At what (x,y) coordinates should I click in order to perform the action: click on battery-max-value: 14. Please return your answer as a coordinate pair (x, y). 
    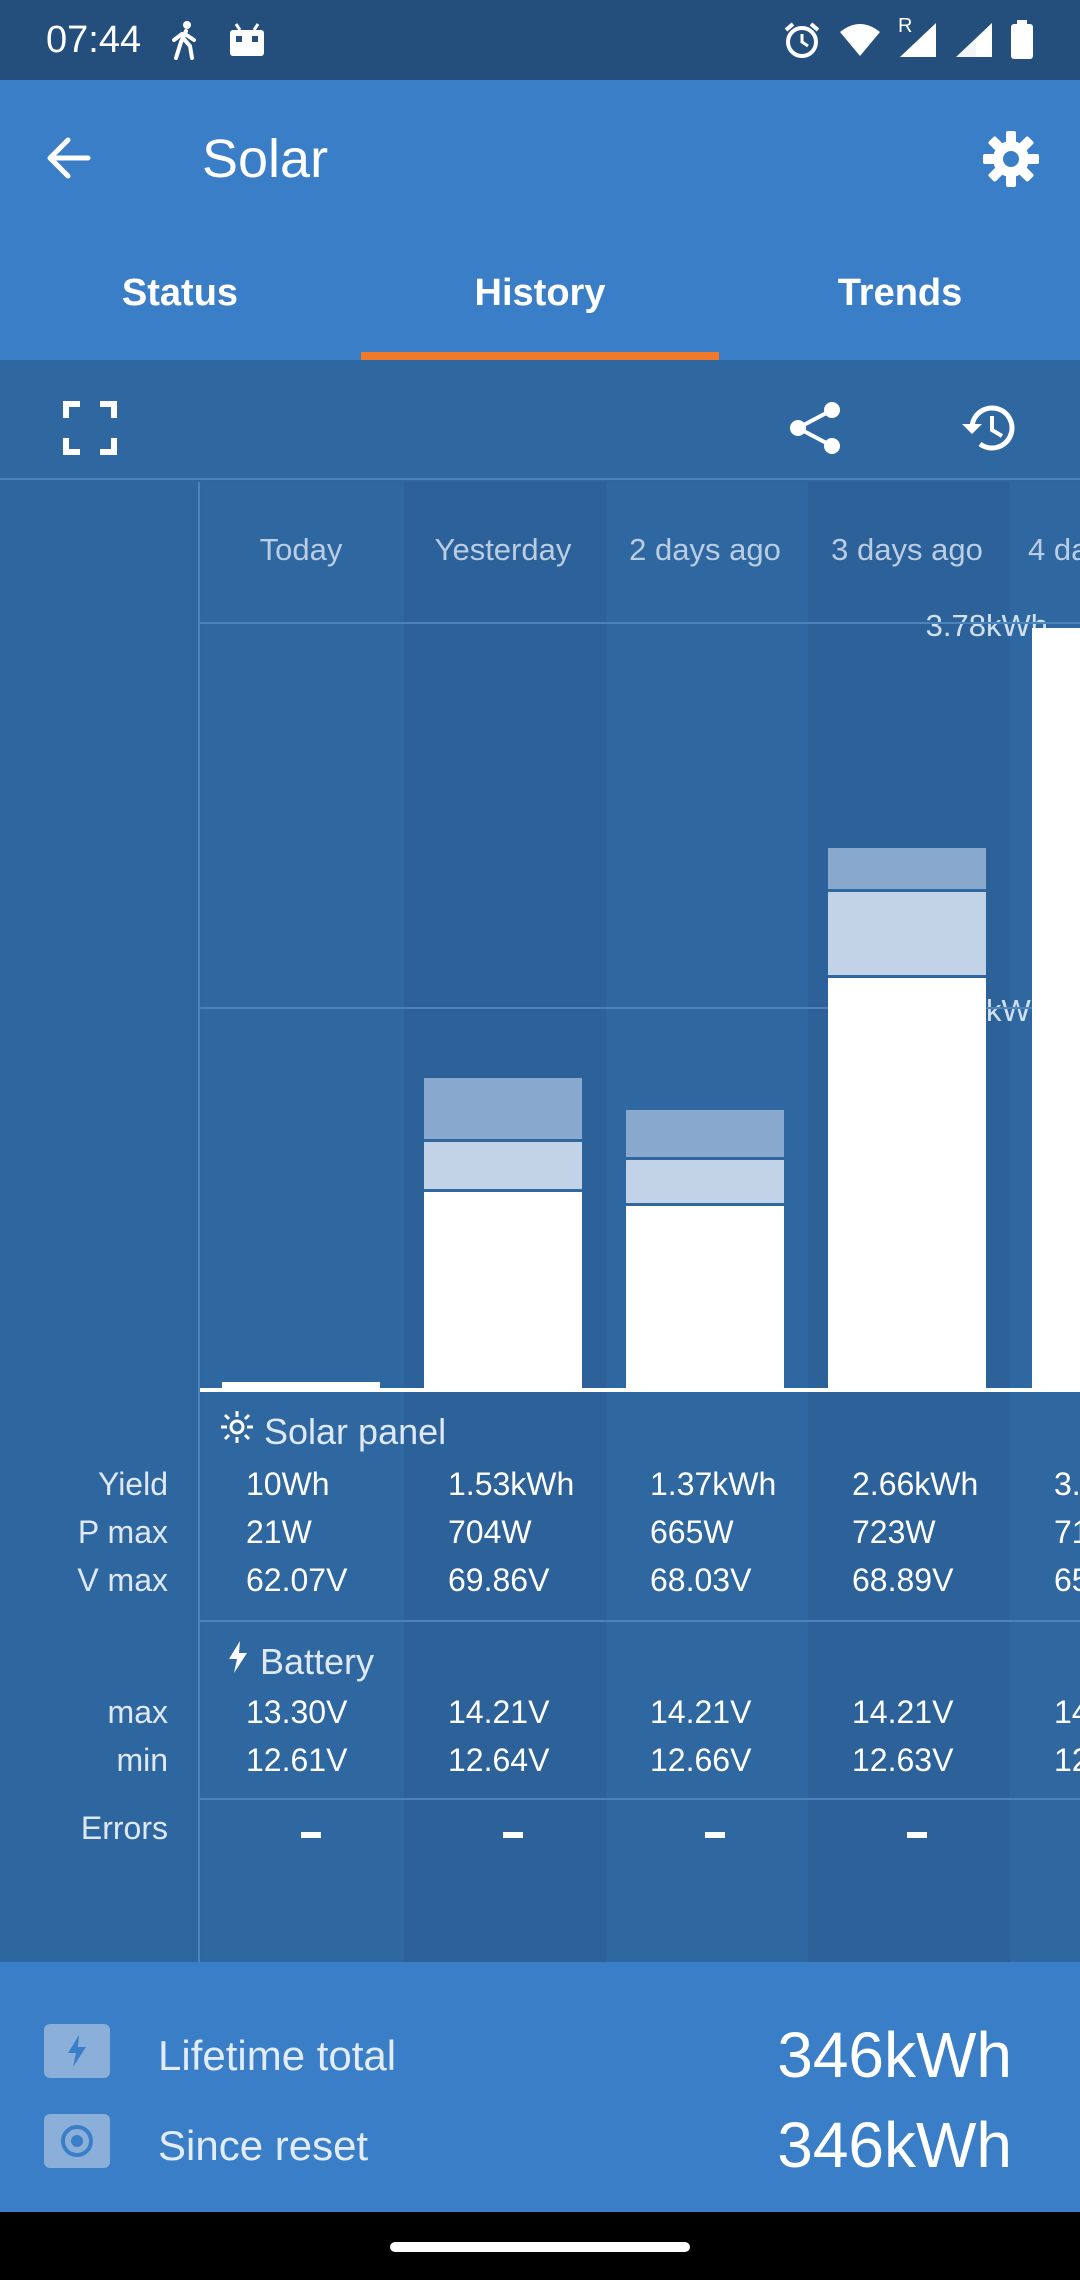
    Looking at the image, I should click on (1067, 1712).